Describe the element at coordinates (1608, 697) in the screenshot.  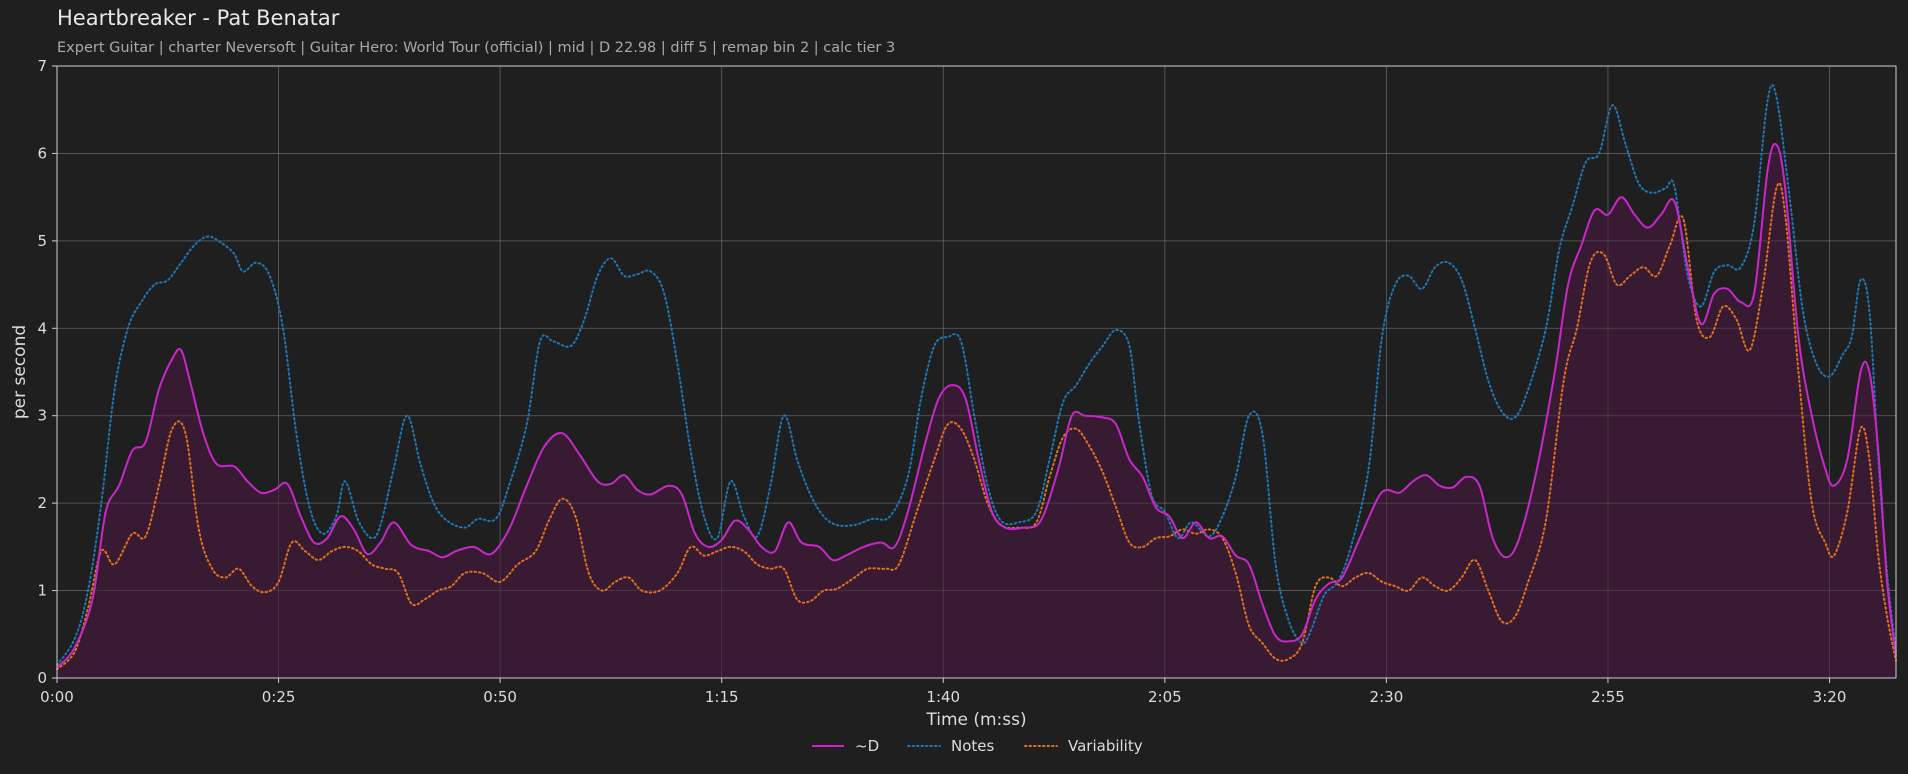
I see `x-tick-label: 2:55` at that location.